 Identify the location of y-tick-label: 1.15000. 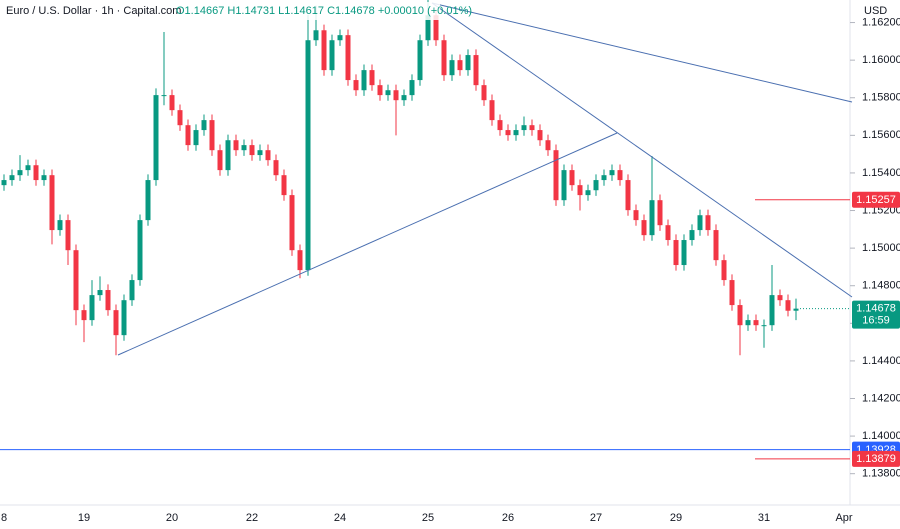
(881, 248).